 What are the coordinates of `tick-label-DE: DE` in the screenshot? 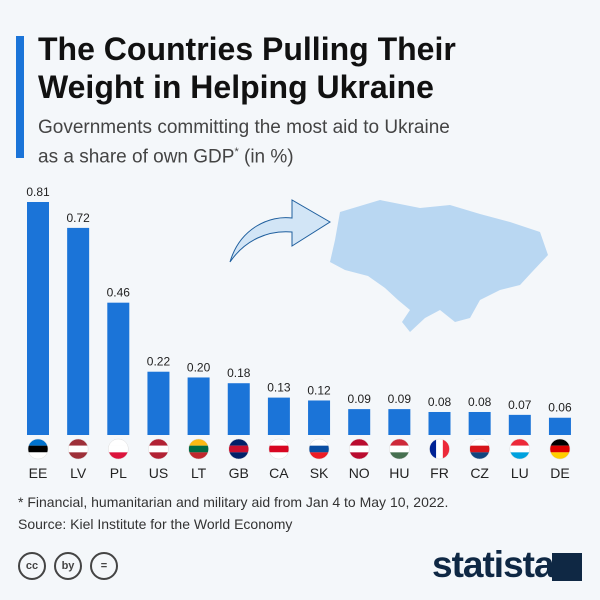 It's located at (559, 473).